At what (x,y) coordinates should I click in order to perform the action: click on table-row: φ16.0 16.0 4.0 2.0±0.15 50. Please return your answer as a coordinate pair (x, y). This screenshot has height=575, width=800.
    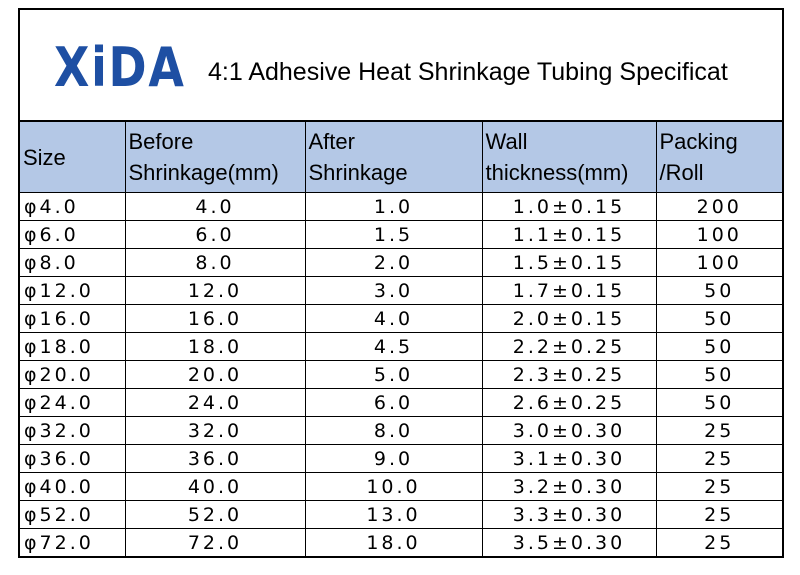
    Looking at the image, I should click on (401, 318).